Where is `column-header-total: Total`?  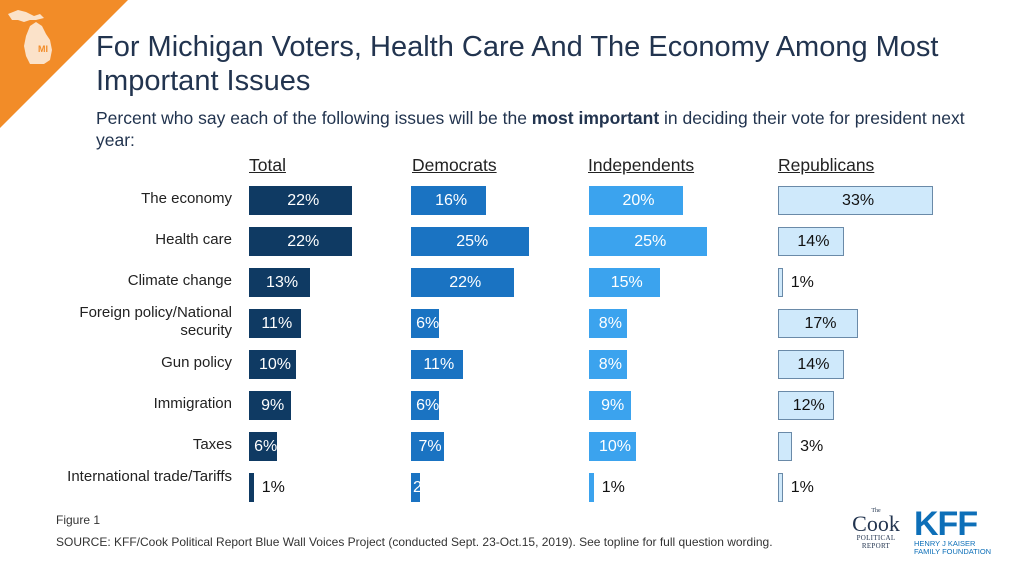 column-header-total: Total is located at coordinates (267, 165).